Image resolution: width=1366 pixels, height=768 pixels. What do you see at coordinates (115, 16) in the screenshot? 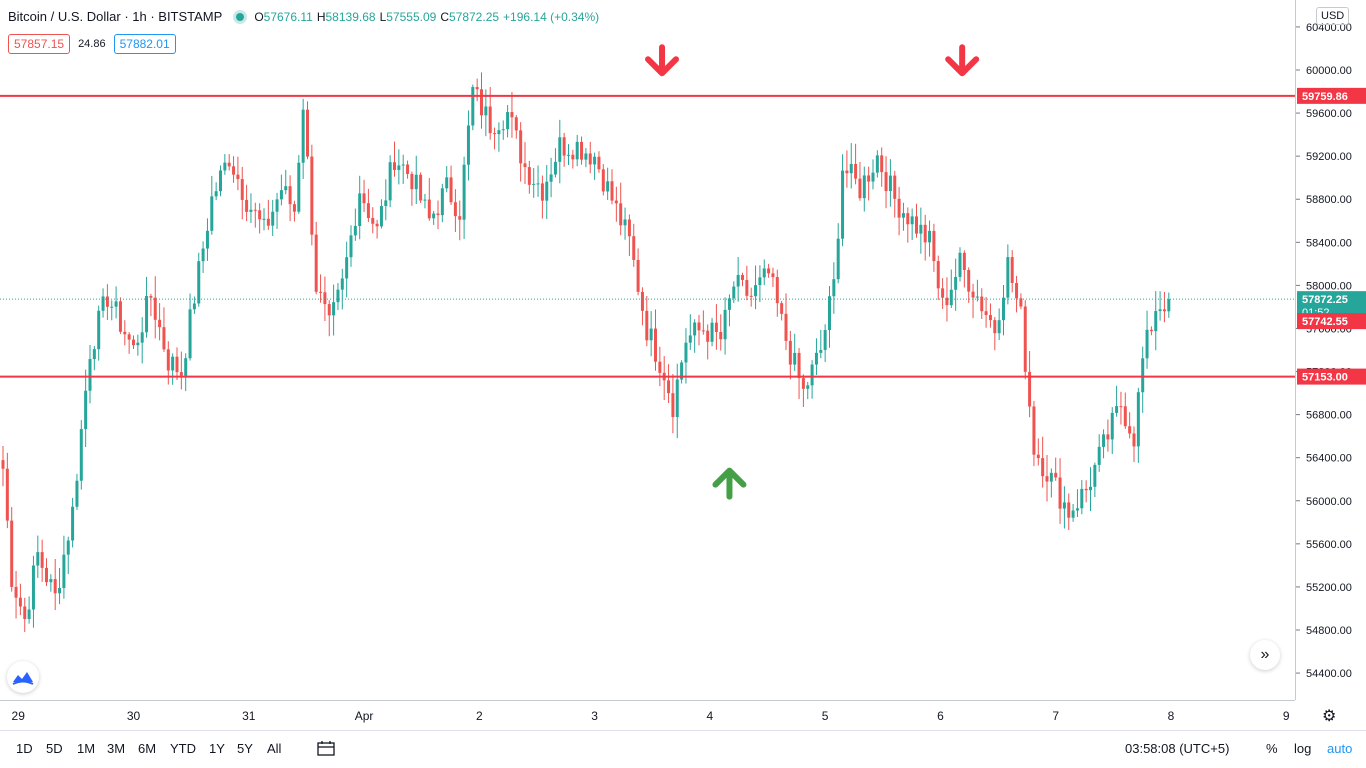
I see `symbol-title: Bitcoin / U.S. Dollar · 1h · BITSTAMP` at bounding box center [115, 16].